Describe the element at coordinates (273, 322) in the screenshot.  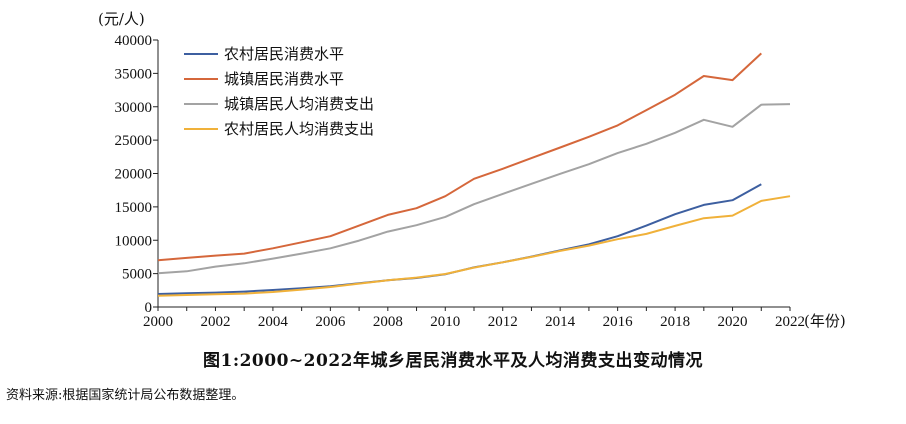
I see `x-tick-label: 2004` at that location.